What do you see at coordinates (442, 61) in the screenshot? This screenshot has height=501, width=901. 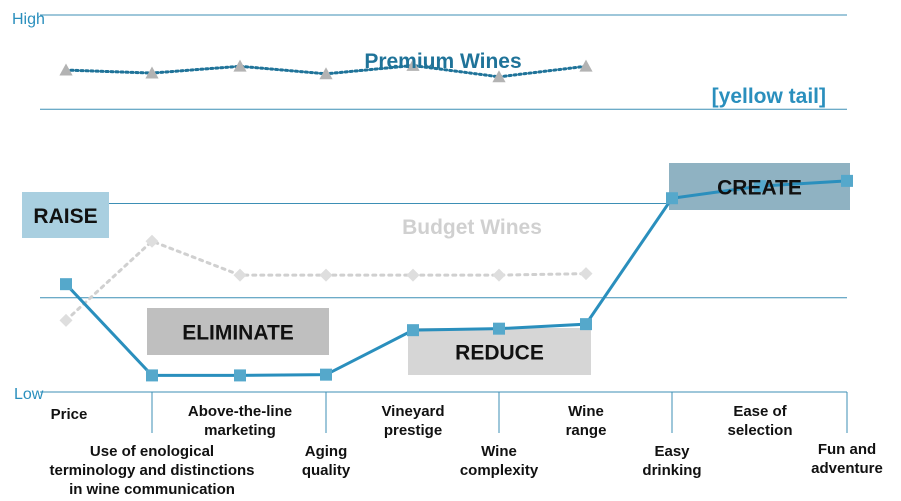 I see `premium-wines-series-label: Premium Wines` at bounding box center [442, 61].